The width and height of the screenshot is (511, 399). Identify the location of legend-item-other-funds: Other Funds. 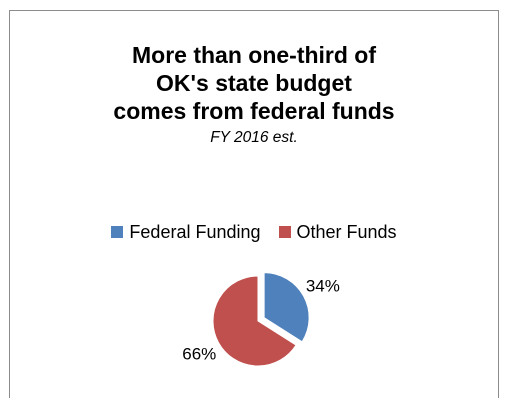
(337, 232).